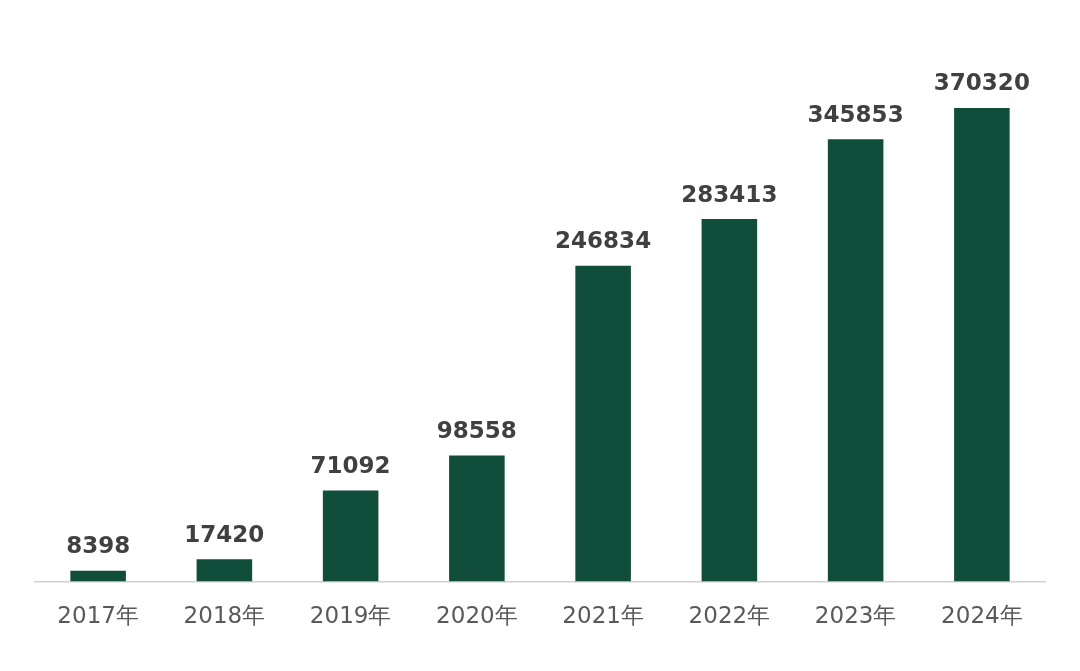 This screenshot has width=1080, height=671. What do you see at coordinates (224, 533) in the screenshot?
I see `data-label: 17420` at bounding box center [224, 533].